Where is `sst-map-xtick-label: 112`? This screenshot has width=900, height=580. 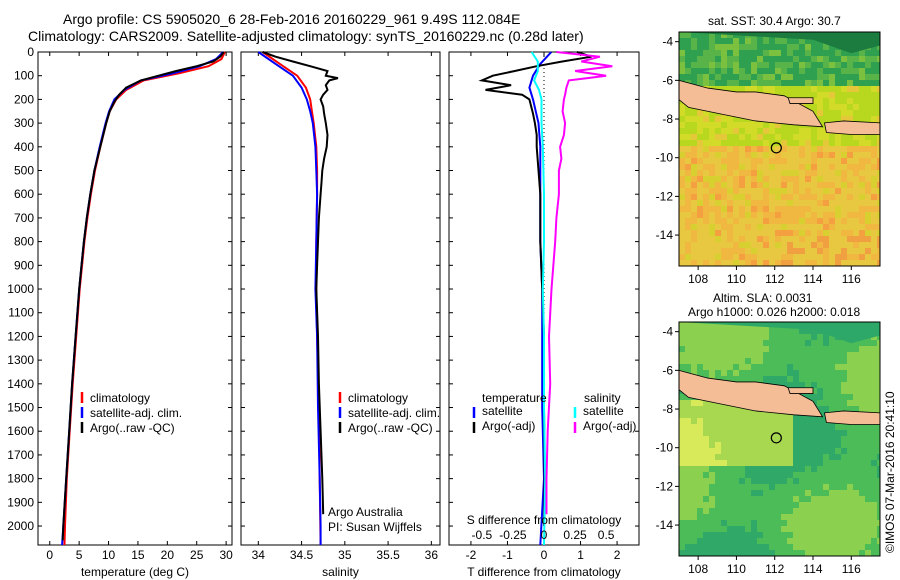 sst-map-xtick-label: 112 is located at coordinates (774, 279).